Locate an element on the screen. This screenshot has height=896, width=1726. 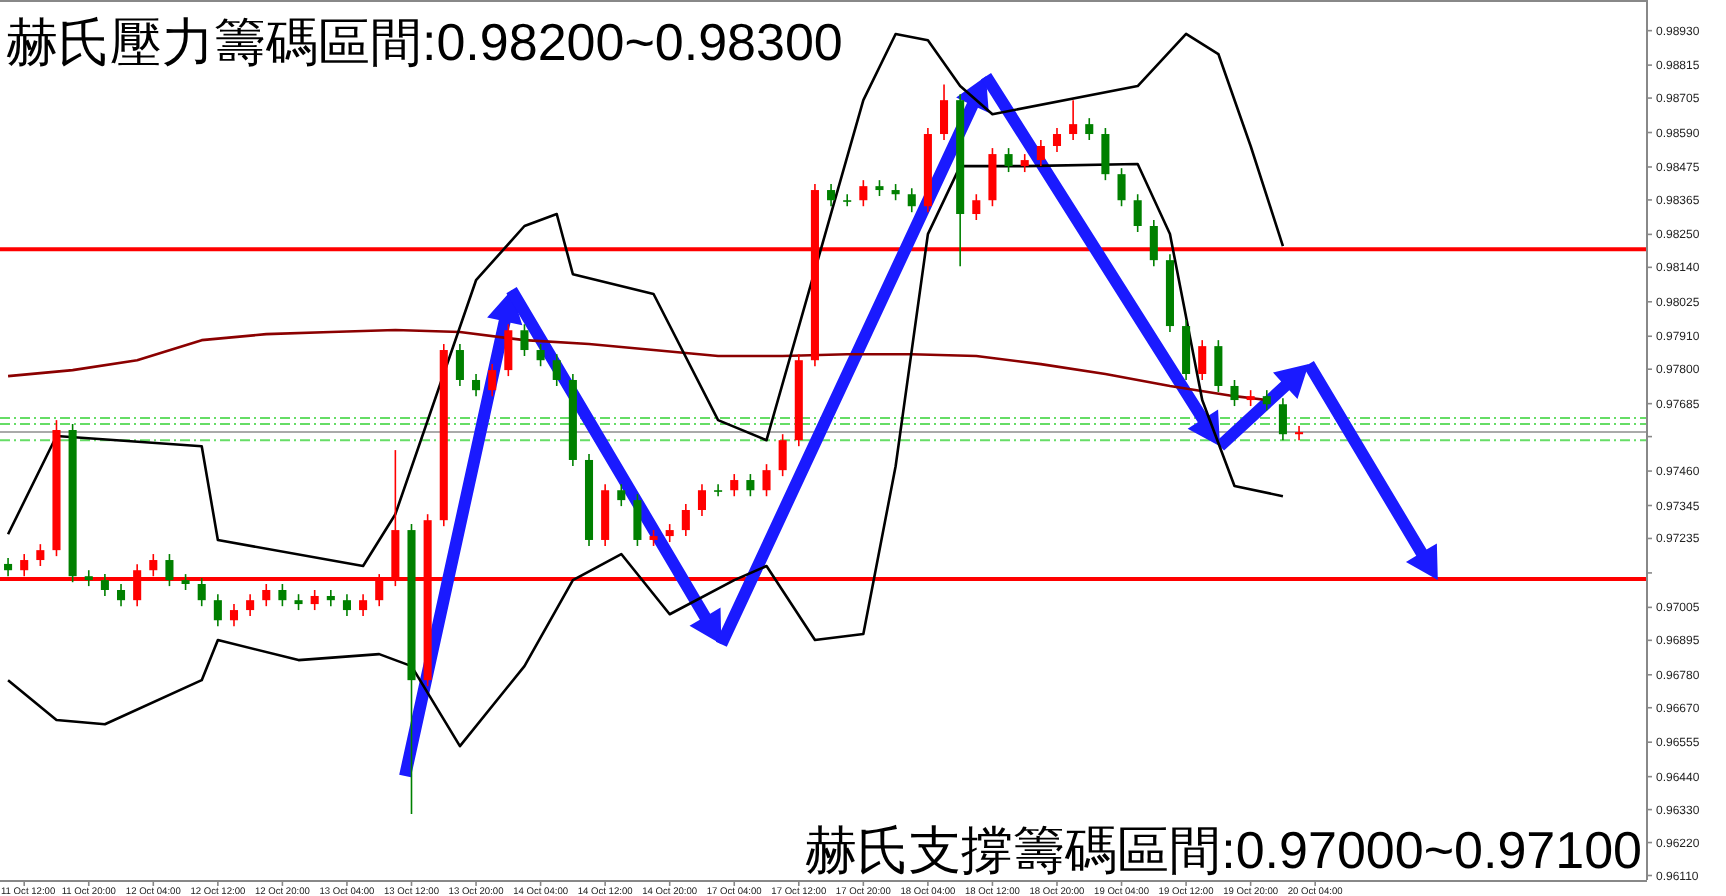
chart-title: 赫氏壓力籌碼區間:0.98200~0.98300 is located at coordinates (424, 42).